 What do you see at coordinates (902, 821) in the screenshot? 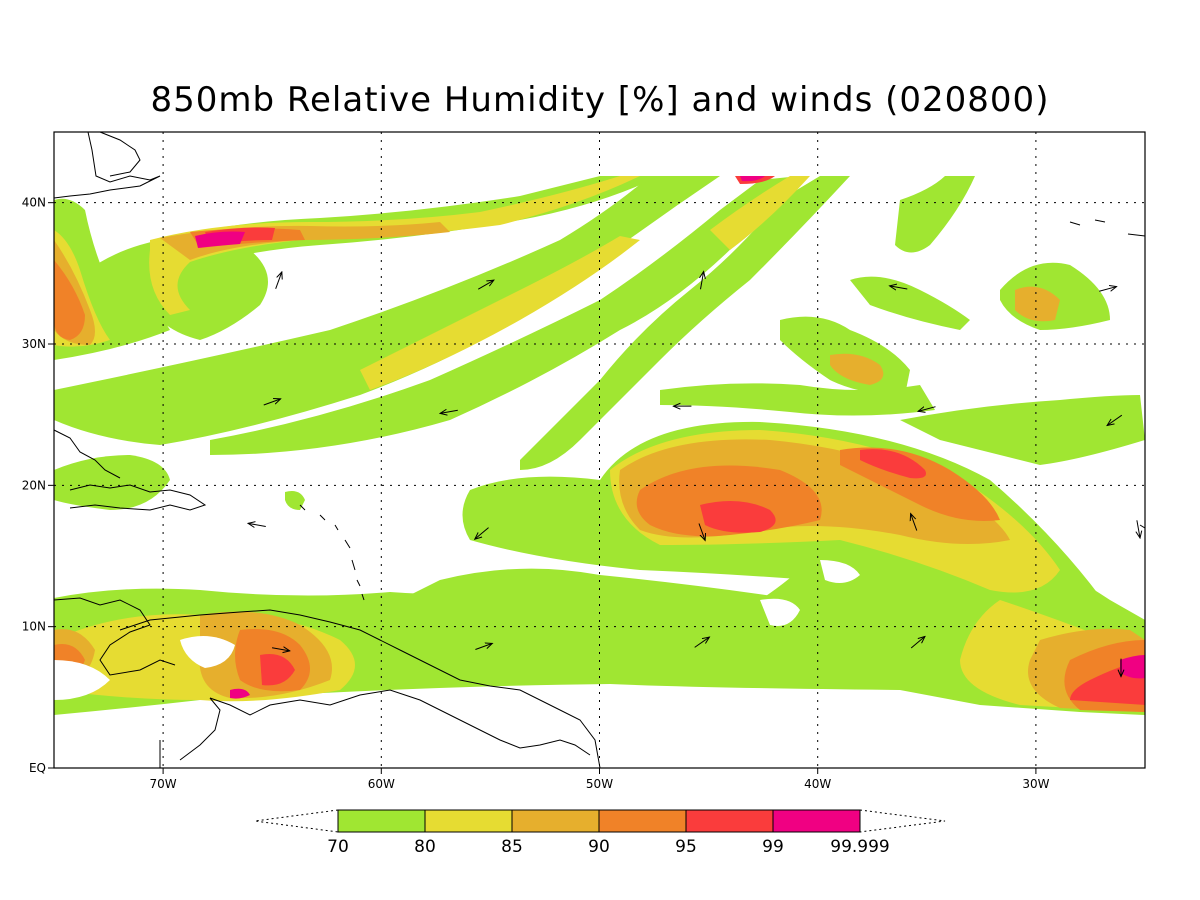
I see `colorbar-right-extension` at bounding box center [902, 821].